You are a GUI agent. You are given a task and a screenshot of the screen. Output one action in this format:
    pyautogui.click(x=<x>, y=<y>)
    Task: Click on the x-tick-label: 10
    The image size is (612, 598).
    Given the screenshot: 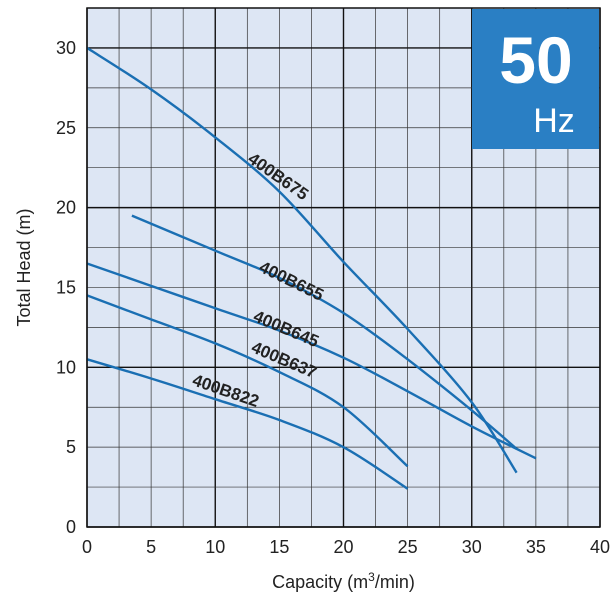 What is the action you would take?
    pyautogui.click(x=215, y=547)
    